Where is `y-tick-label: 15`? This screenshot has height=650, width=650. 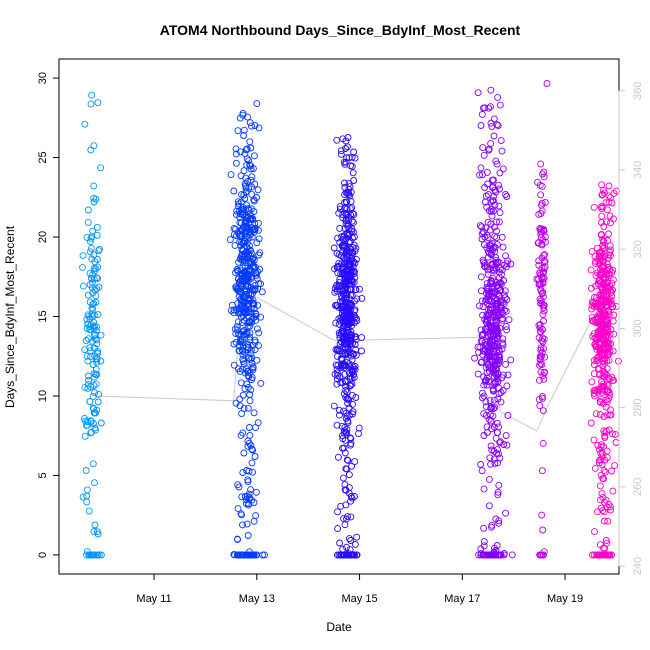 y-tick-label: 15 is located at coordinates (43, 316).